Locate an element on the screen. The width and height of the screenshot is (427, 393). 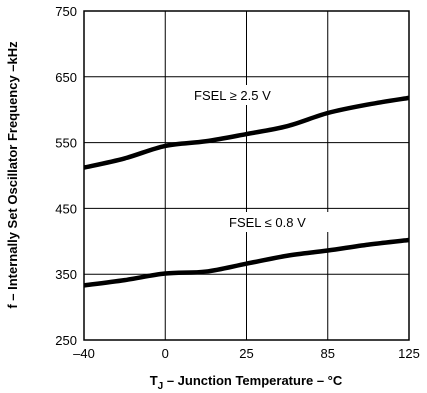
y-tick-labels: 250 350 450 550 650 750 is located at coordinates (66, 176).